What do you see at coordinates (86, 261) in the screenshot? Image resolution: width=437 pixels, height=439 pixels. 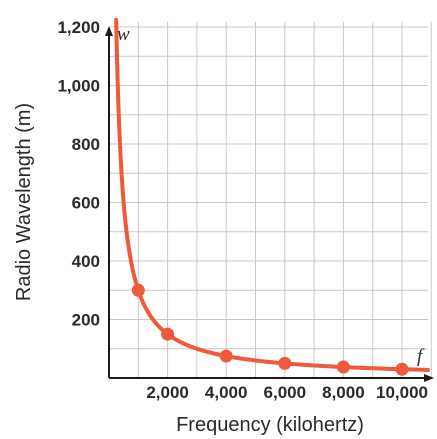 I see `y-tick-label: 400` at bounding box center [86, 261].